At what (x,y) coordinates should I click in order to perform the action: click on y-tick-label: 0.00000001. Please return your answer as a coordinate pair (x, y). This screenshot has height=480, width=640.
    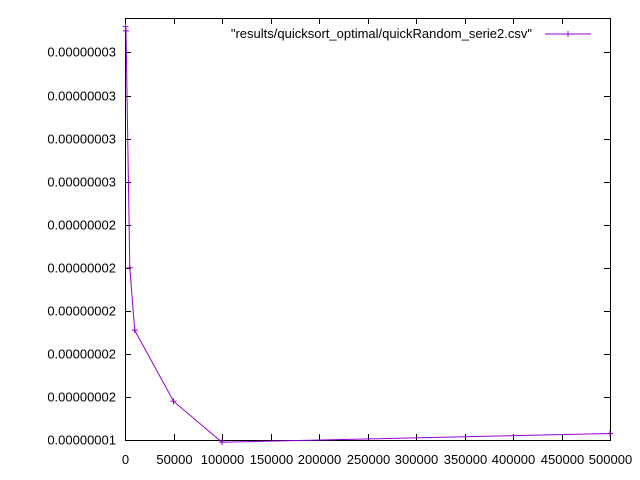
    Looking at the image, I should click on (81, 440).